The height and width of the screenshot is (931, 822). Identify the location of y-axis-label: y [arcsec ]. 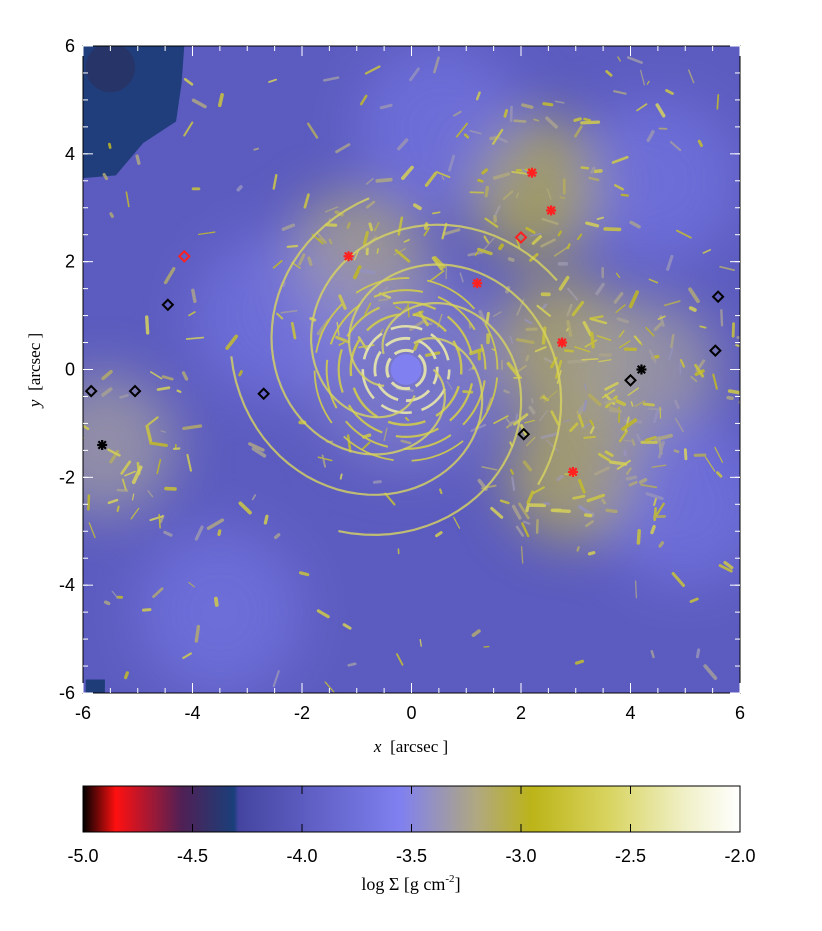
(34, 371).